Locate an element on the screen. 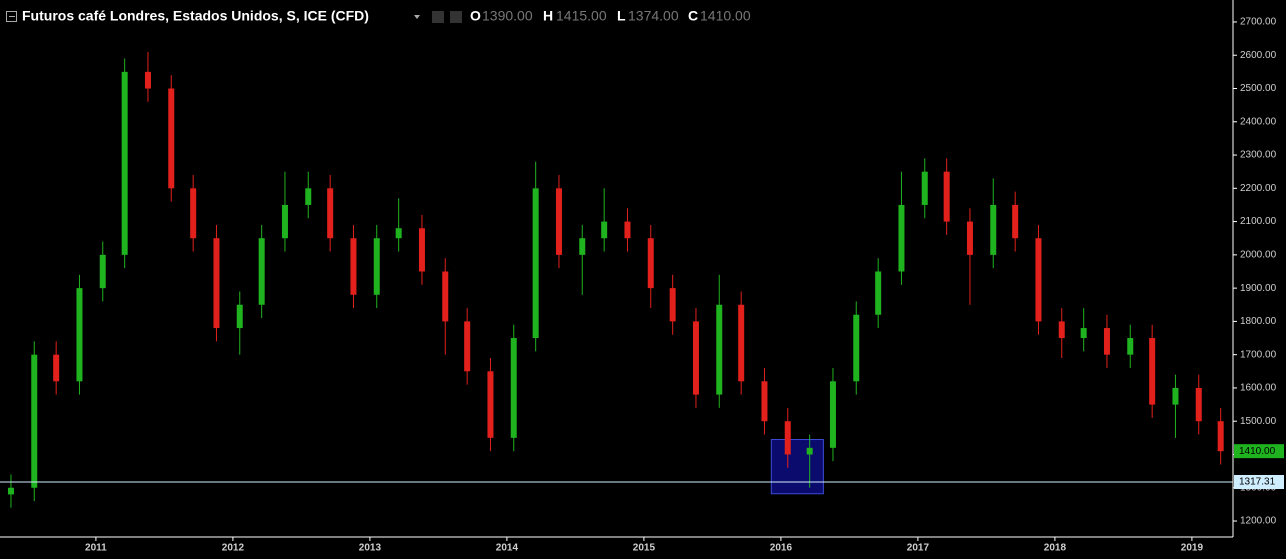 This screenshot has width=1286, height=559. x-tick-label: 2012 is located at coordinates (233, 548).